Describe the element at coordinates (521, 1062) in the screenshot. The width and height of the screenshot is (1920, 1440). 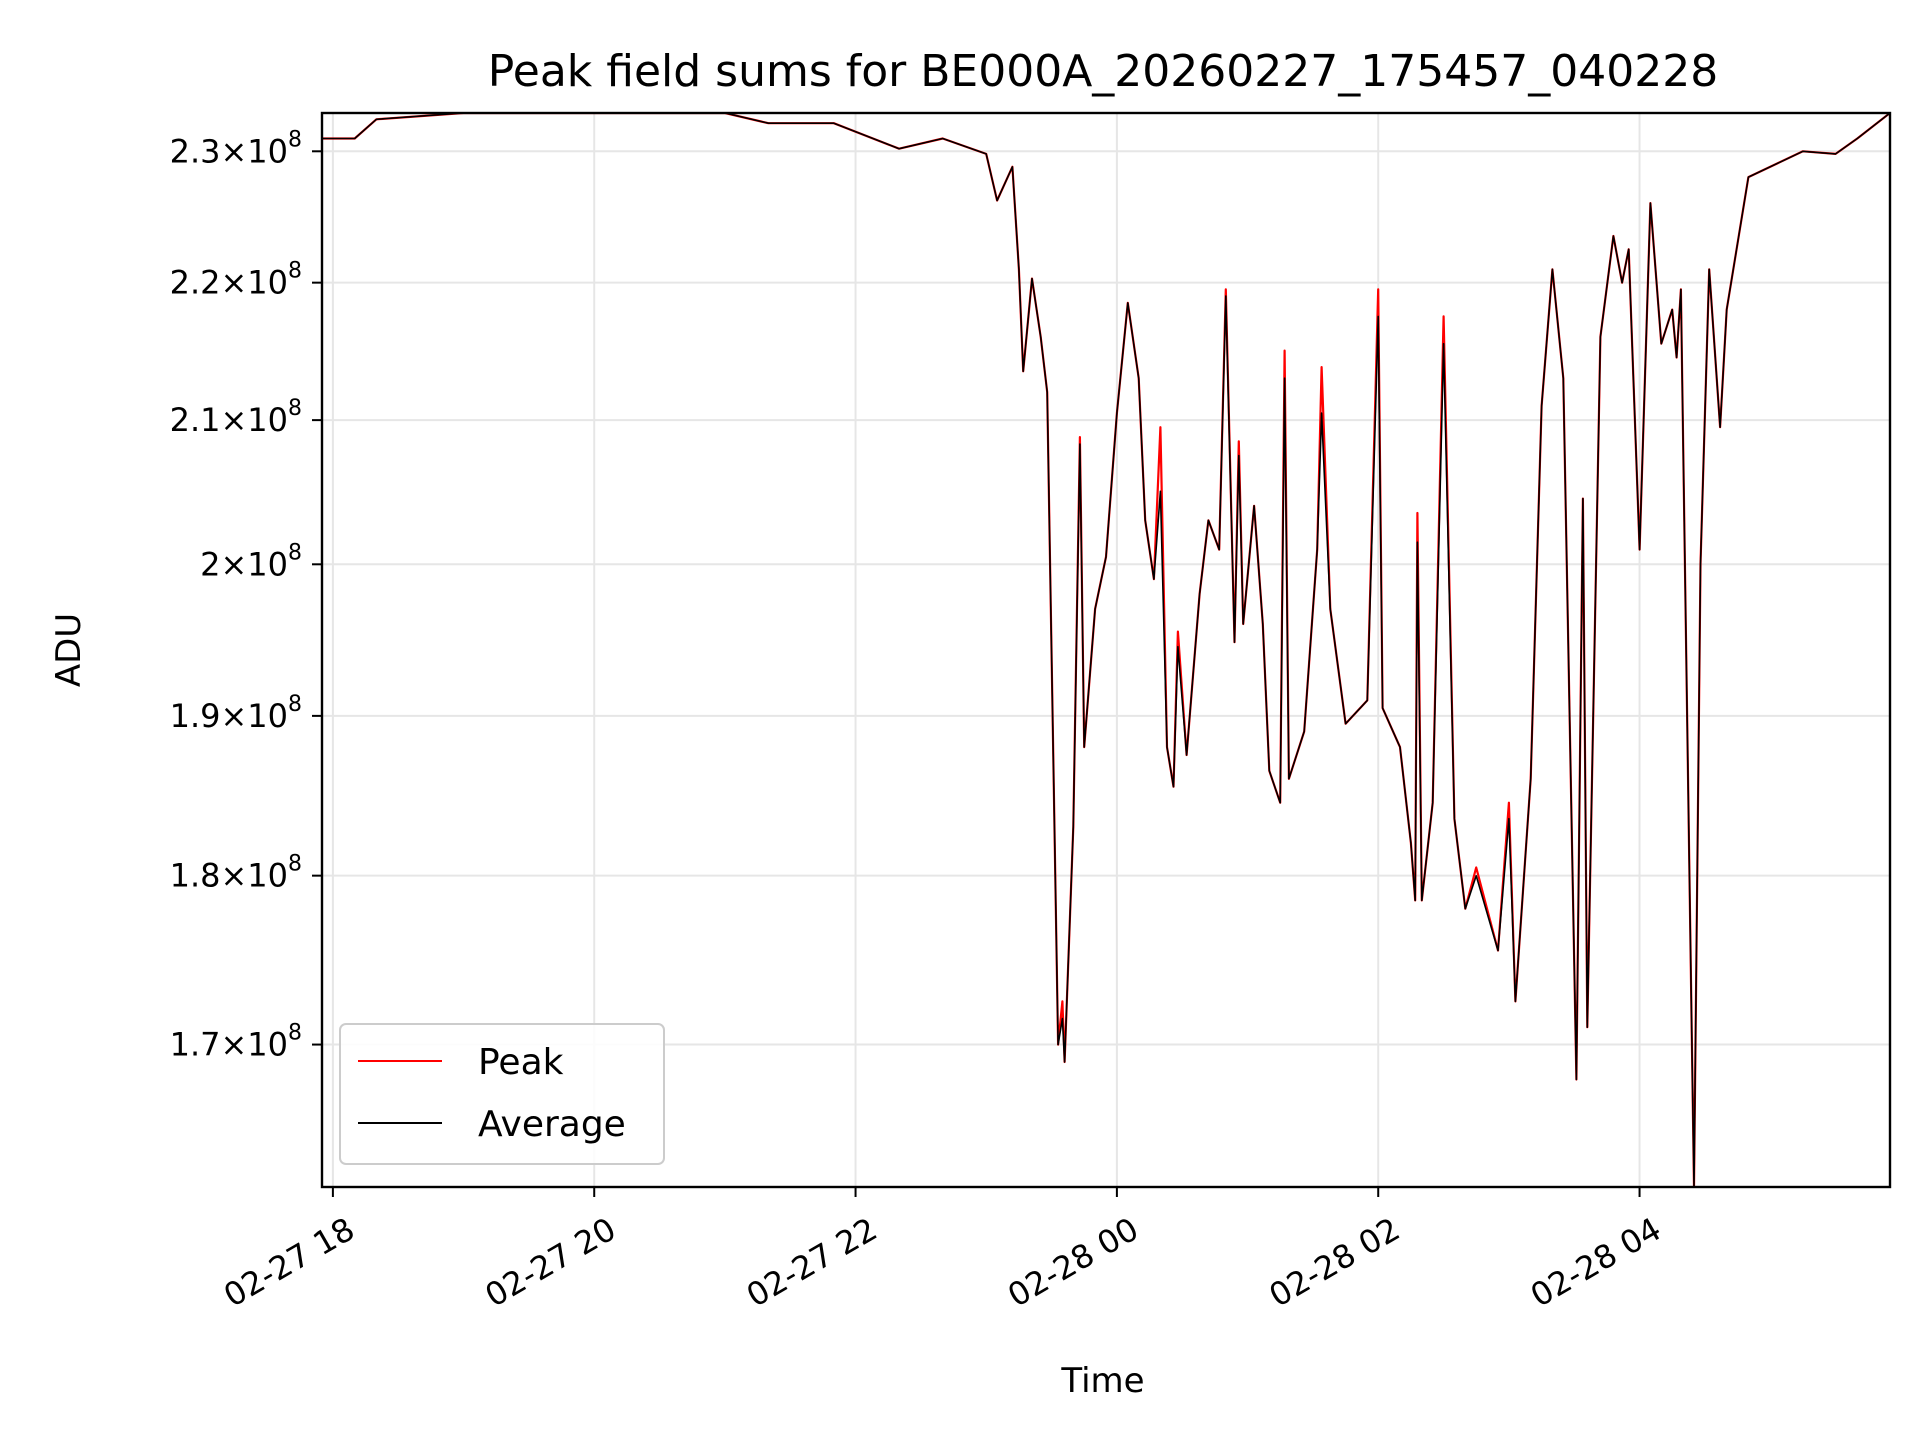
I see `legend-label-peak: Peak` at that location.